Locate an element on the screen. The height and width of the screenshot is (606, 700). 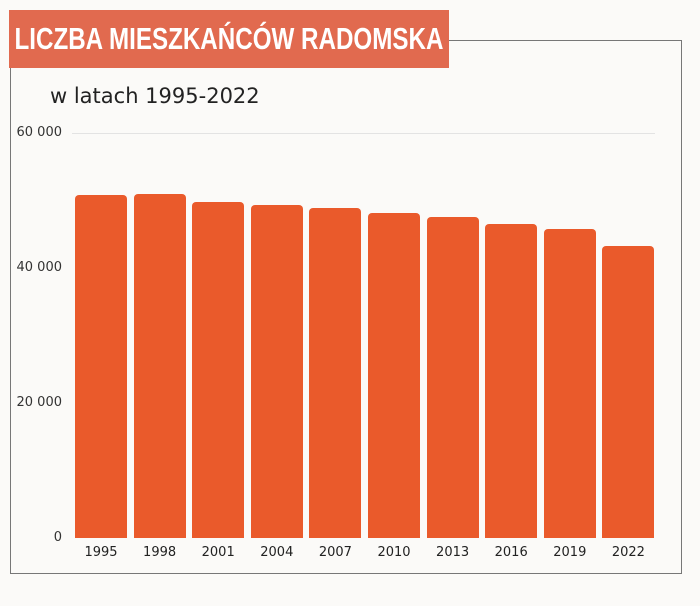
title-banner: LICZBA MIESZKAŃCÓW RADOMSKA is located at coordinates (229, 39).